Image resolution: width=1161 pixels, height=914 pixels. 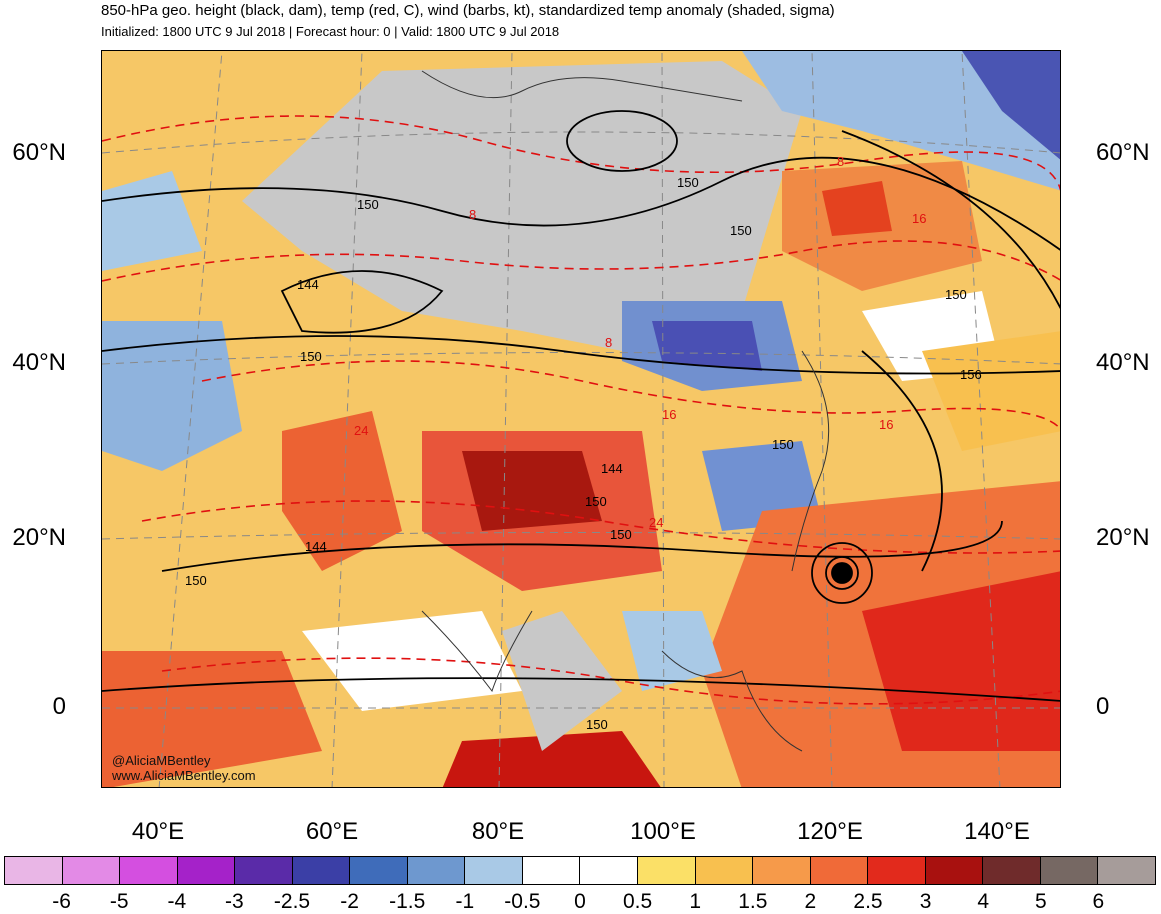 What do you see at coordinates (868, 901) in the screenshot?
I see `colorbar-tick-label: 2.5` at bounding box center [868, 901].